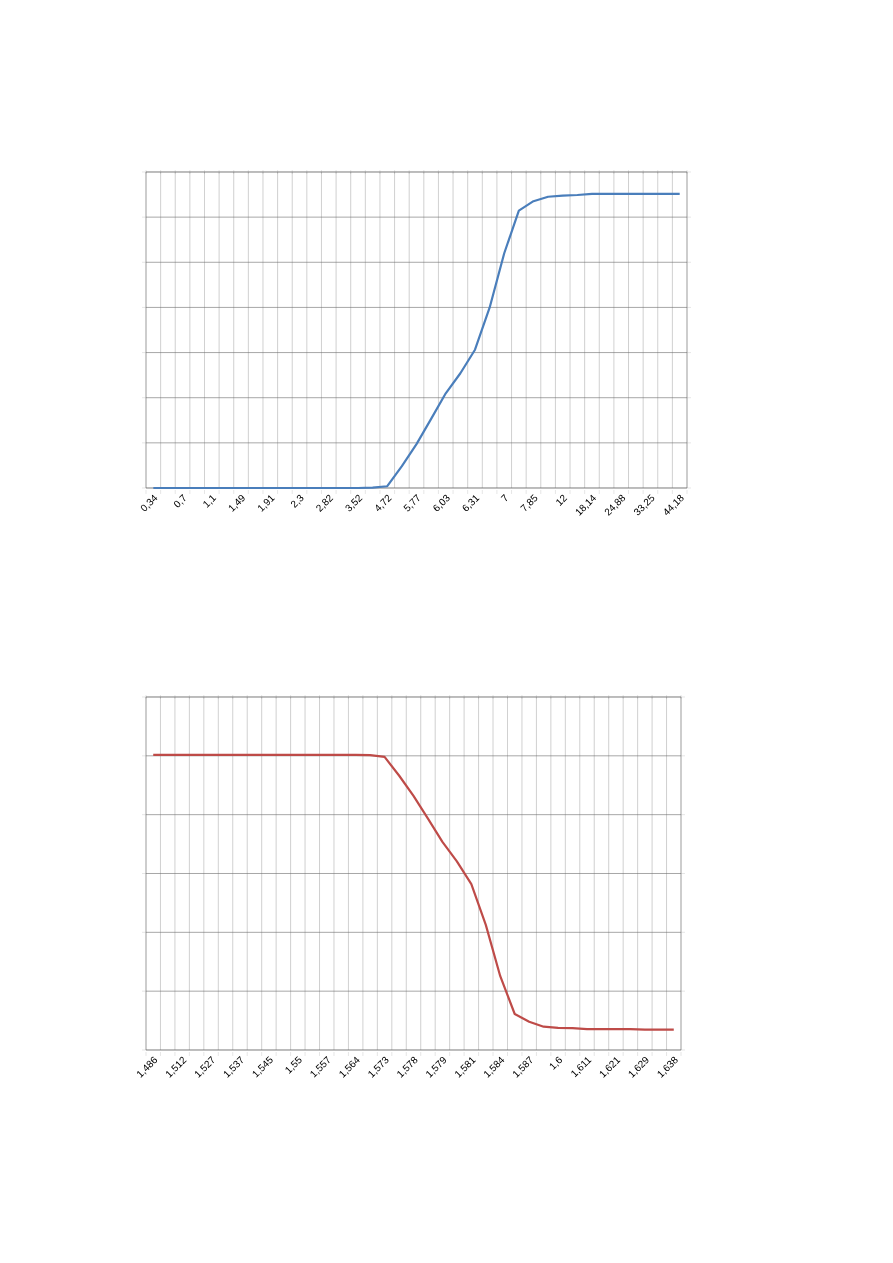 The image size is (893, 1263). What do you see at coordinates (384, 503) in the screenshot?
I see `x-tick-label: 4,72` at bounding box center [384, 503].